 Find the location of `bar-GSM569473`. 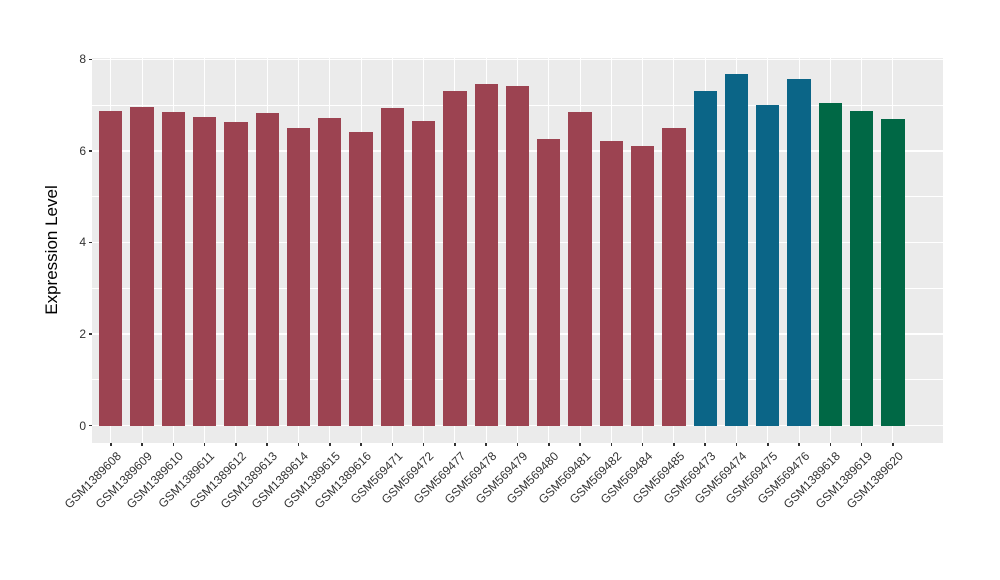

bar-GSM569473 is located at coordinates (705, 258).